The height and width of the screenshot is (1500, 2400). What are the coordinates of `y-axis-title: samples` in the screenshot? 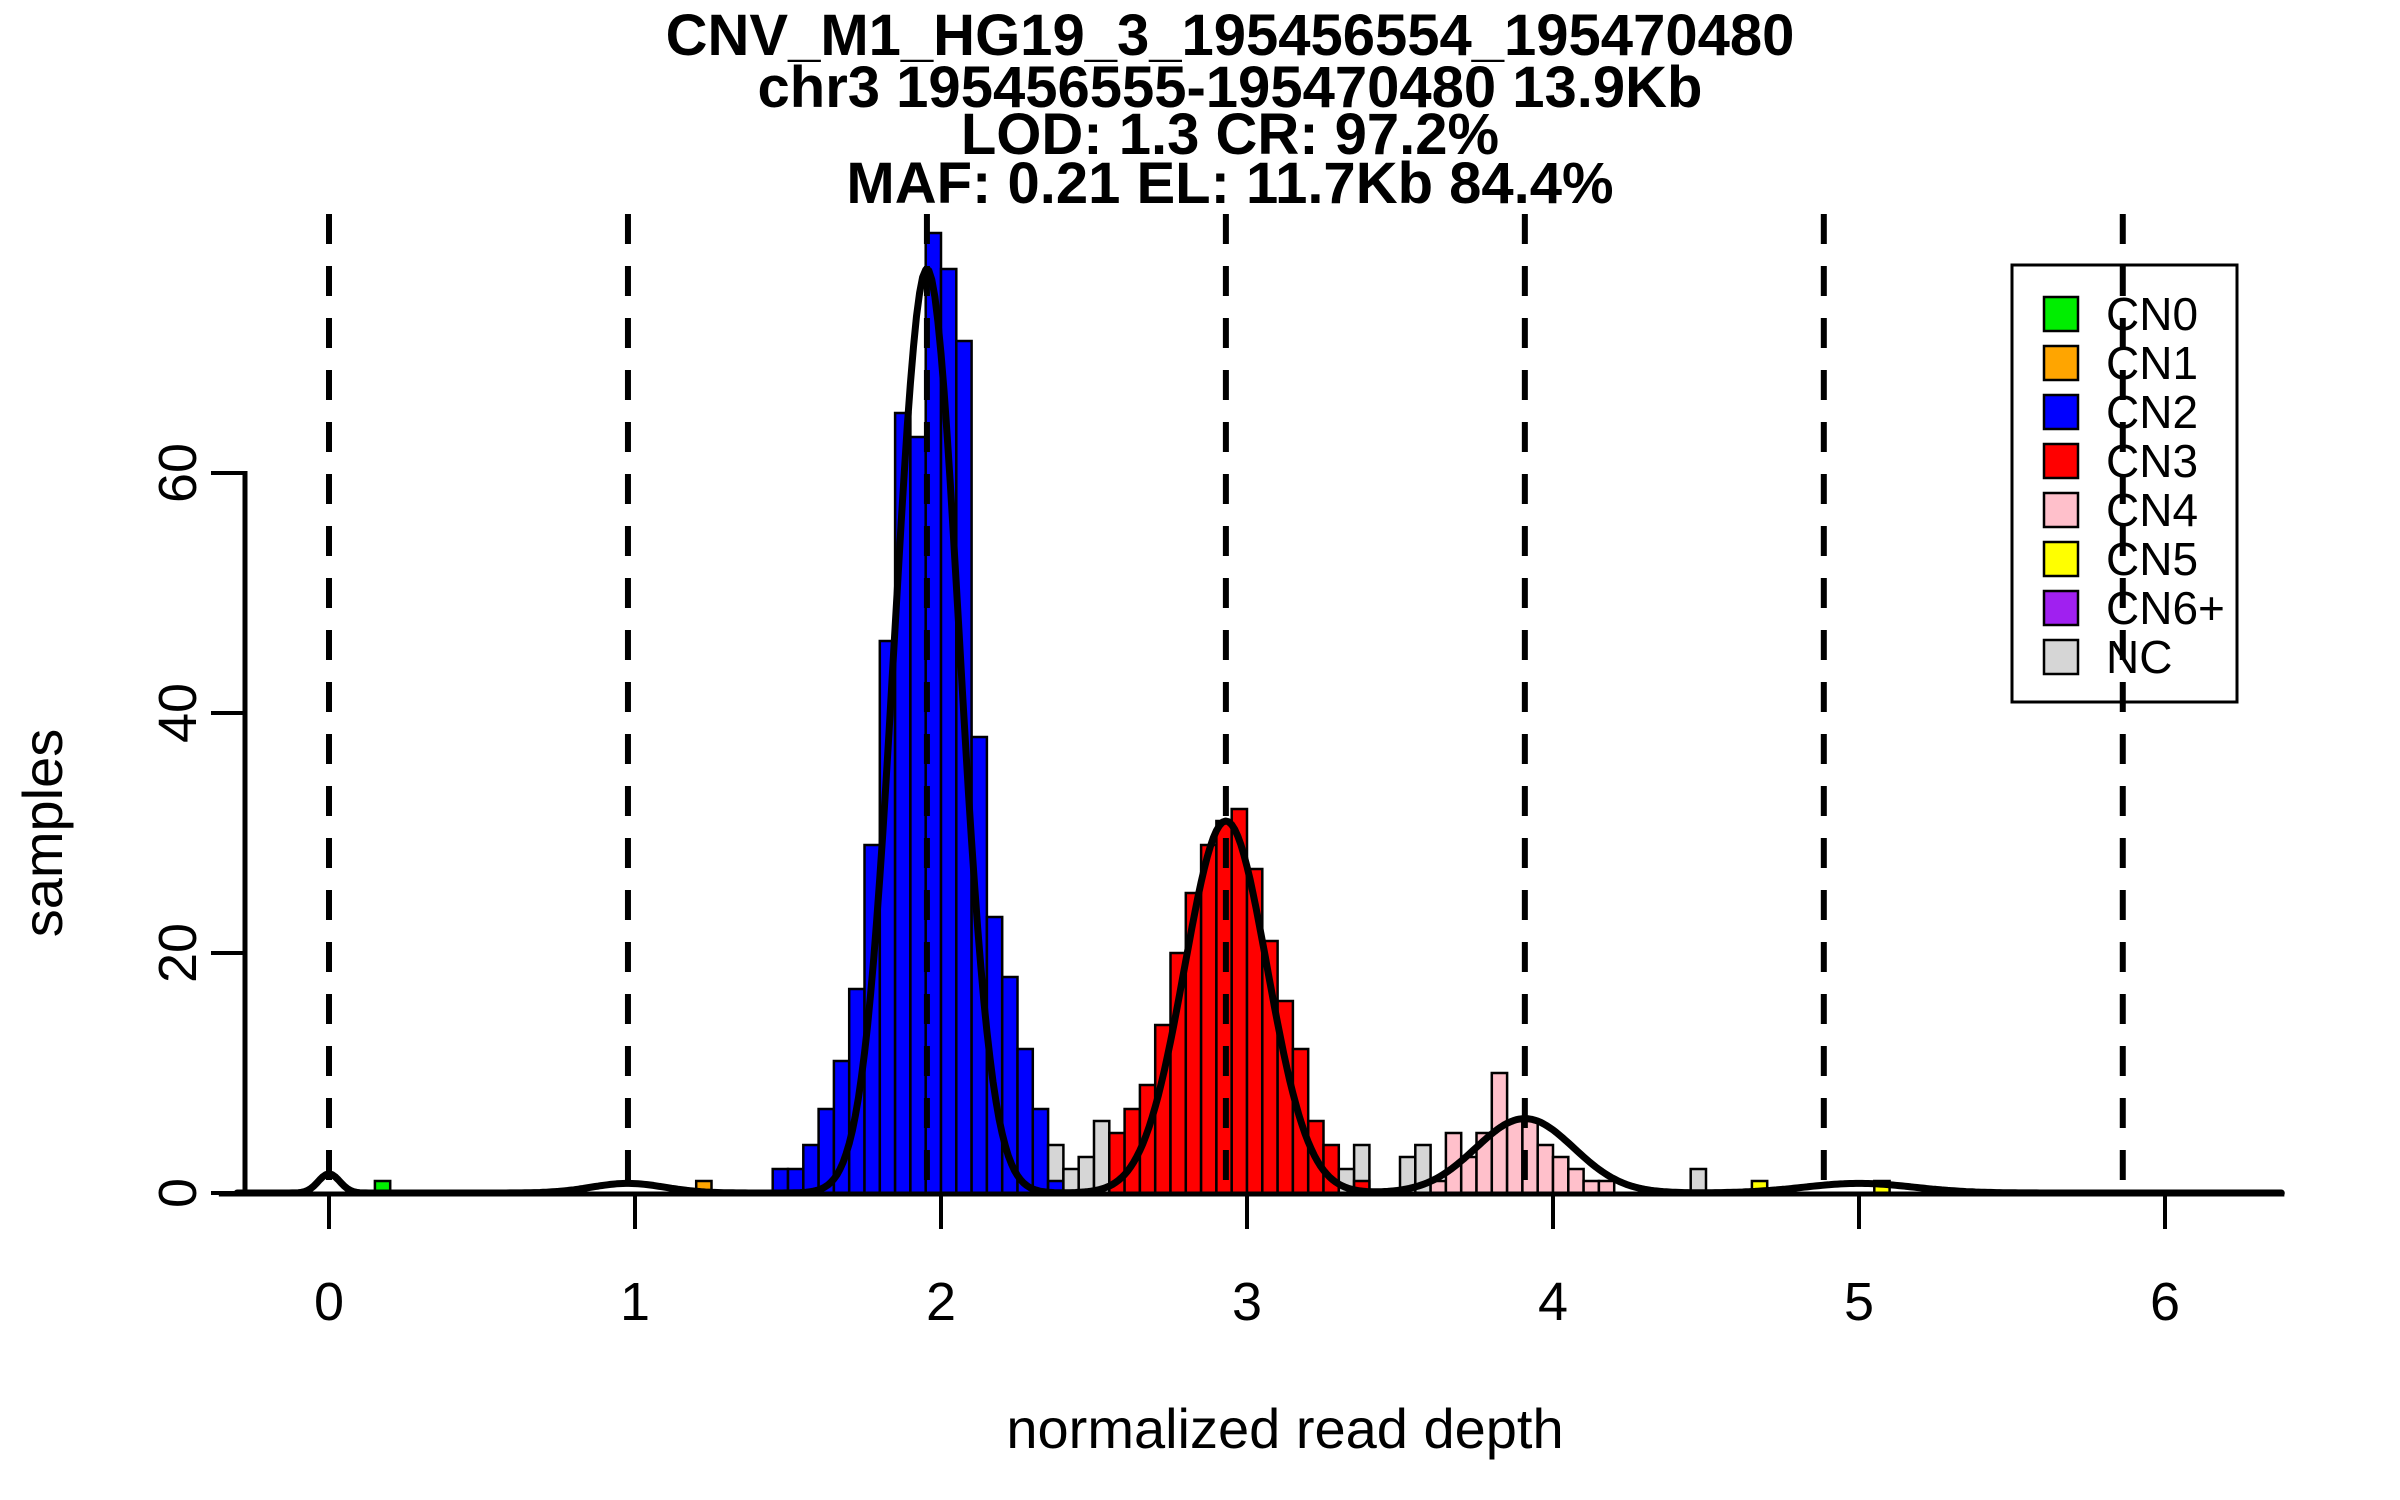 It's located at (42, 833).